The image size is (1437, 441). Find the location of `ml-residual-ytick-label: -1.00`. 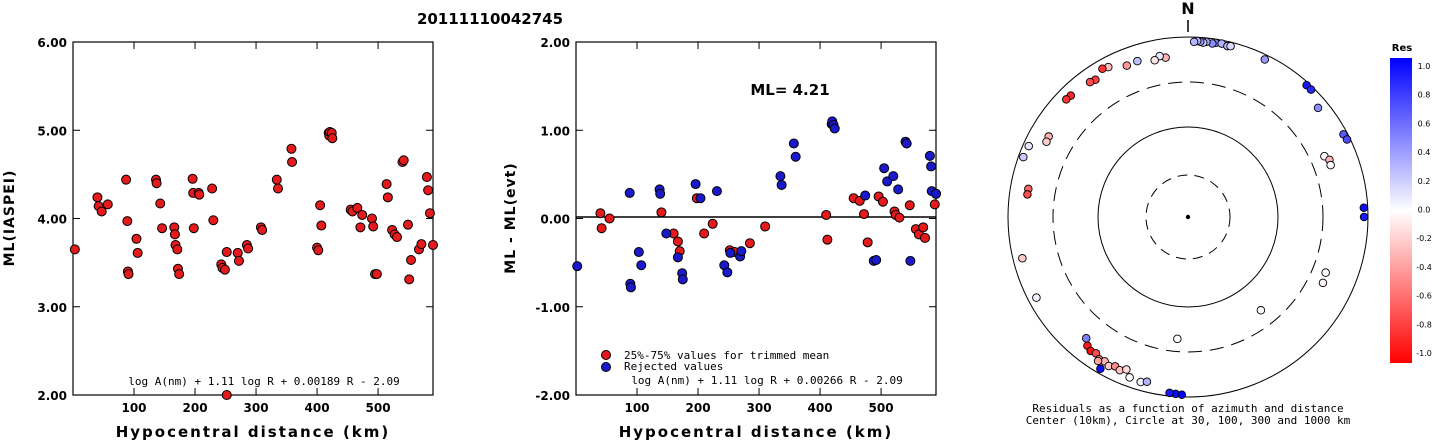

ml-residual-ytick-label: -1.00 is located at coordinates (552, 308).